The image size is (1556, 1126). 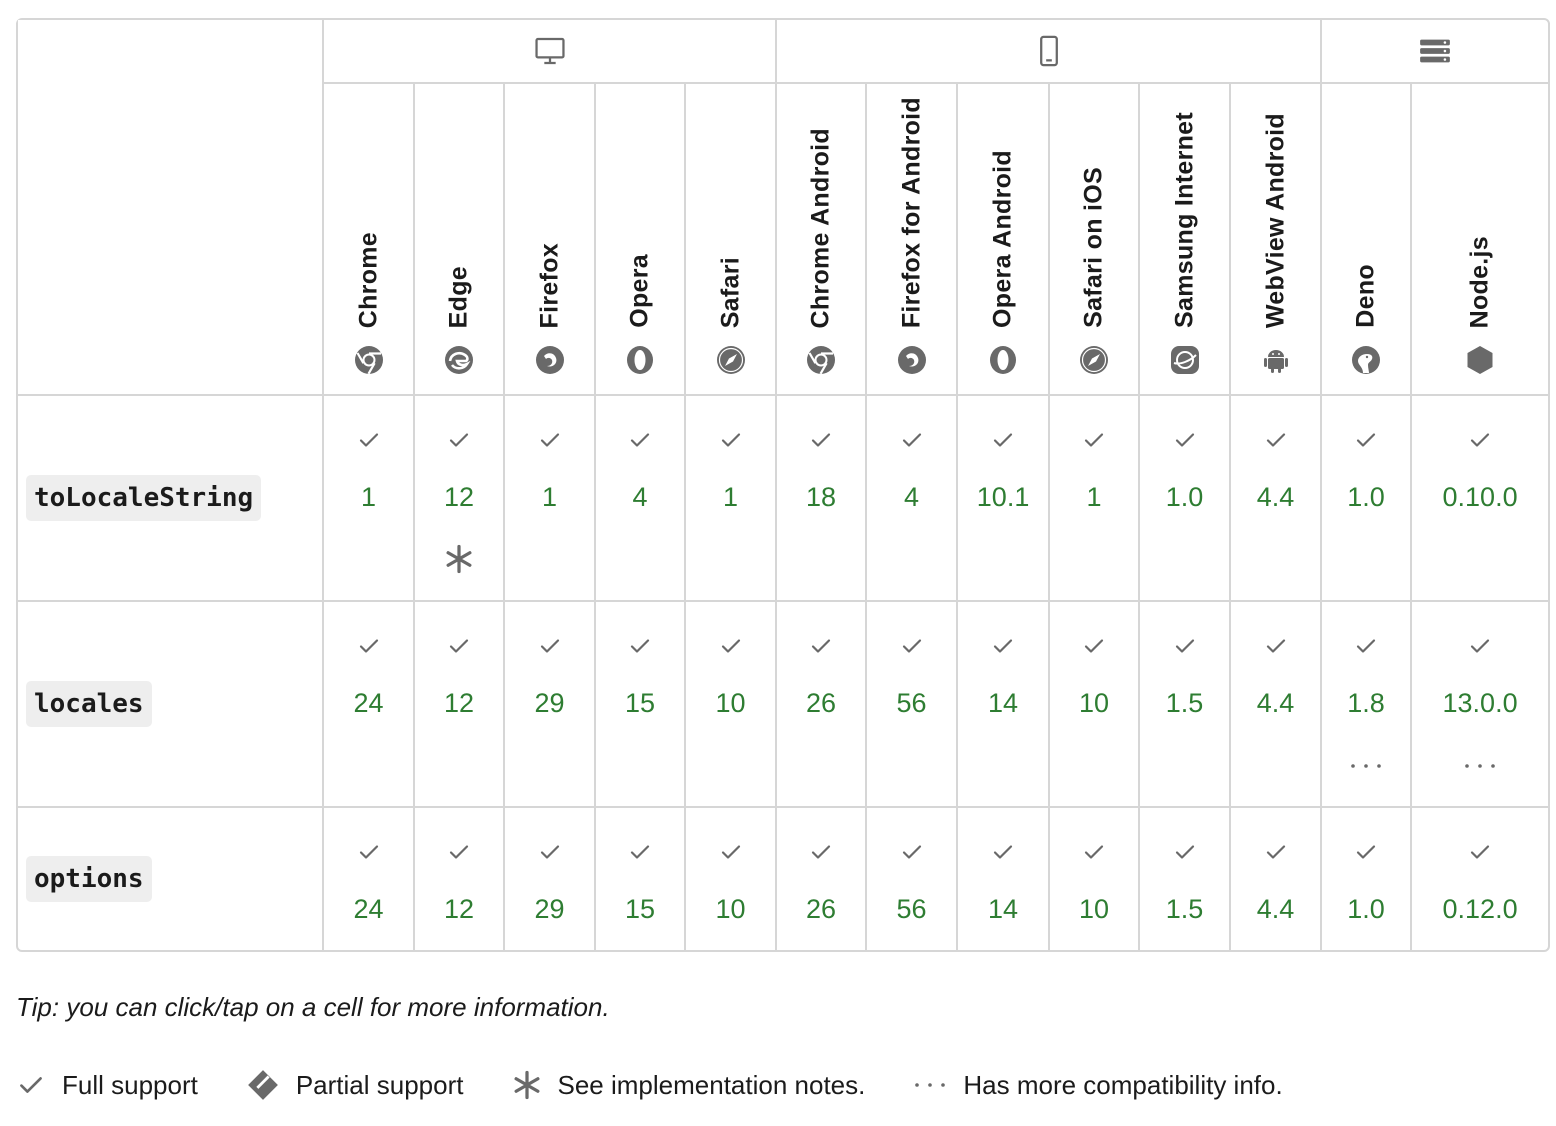 I want to click on version-number: 26, so click(x=821, y=909).